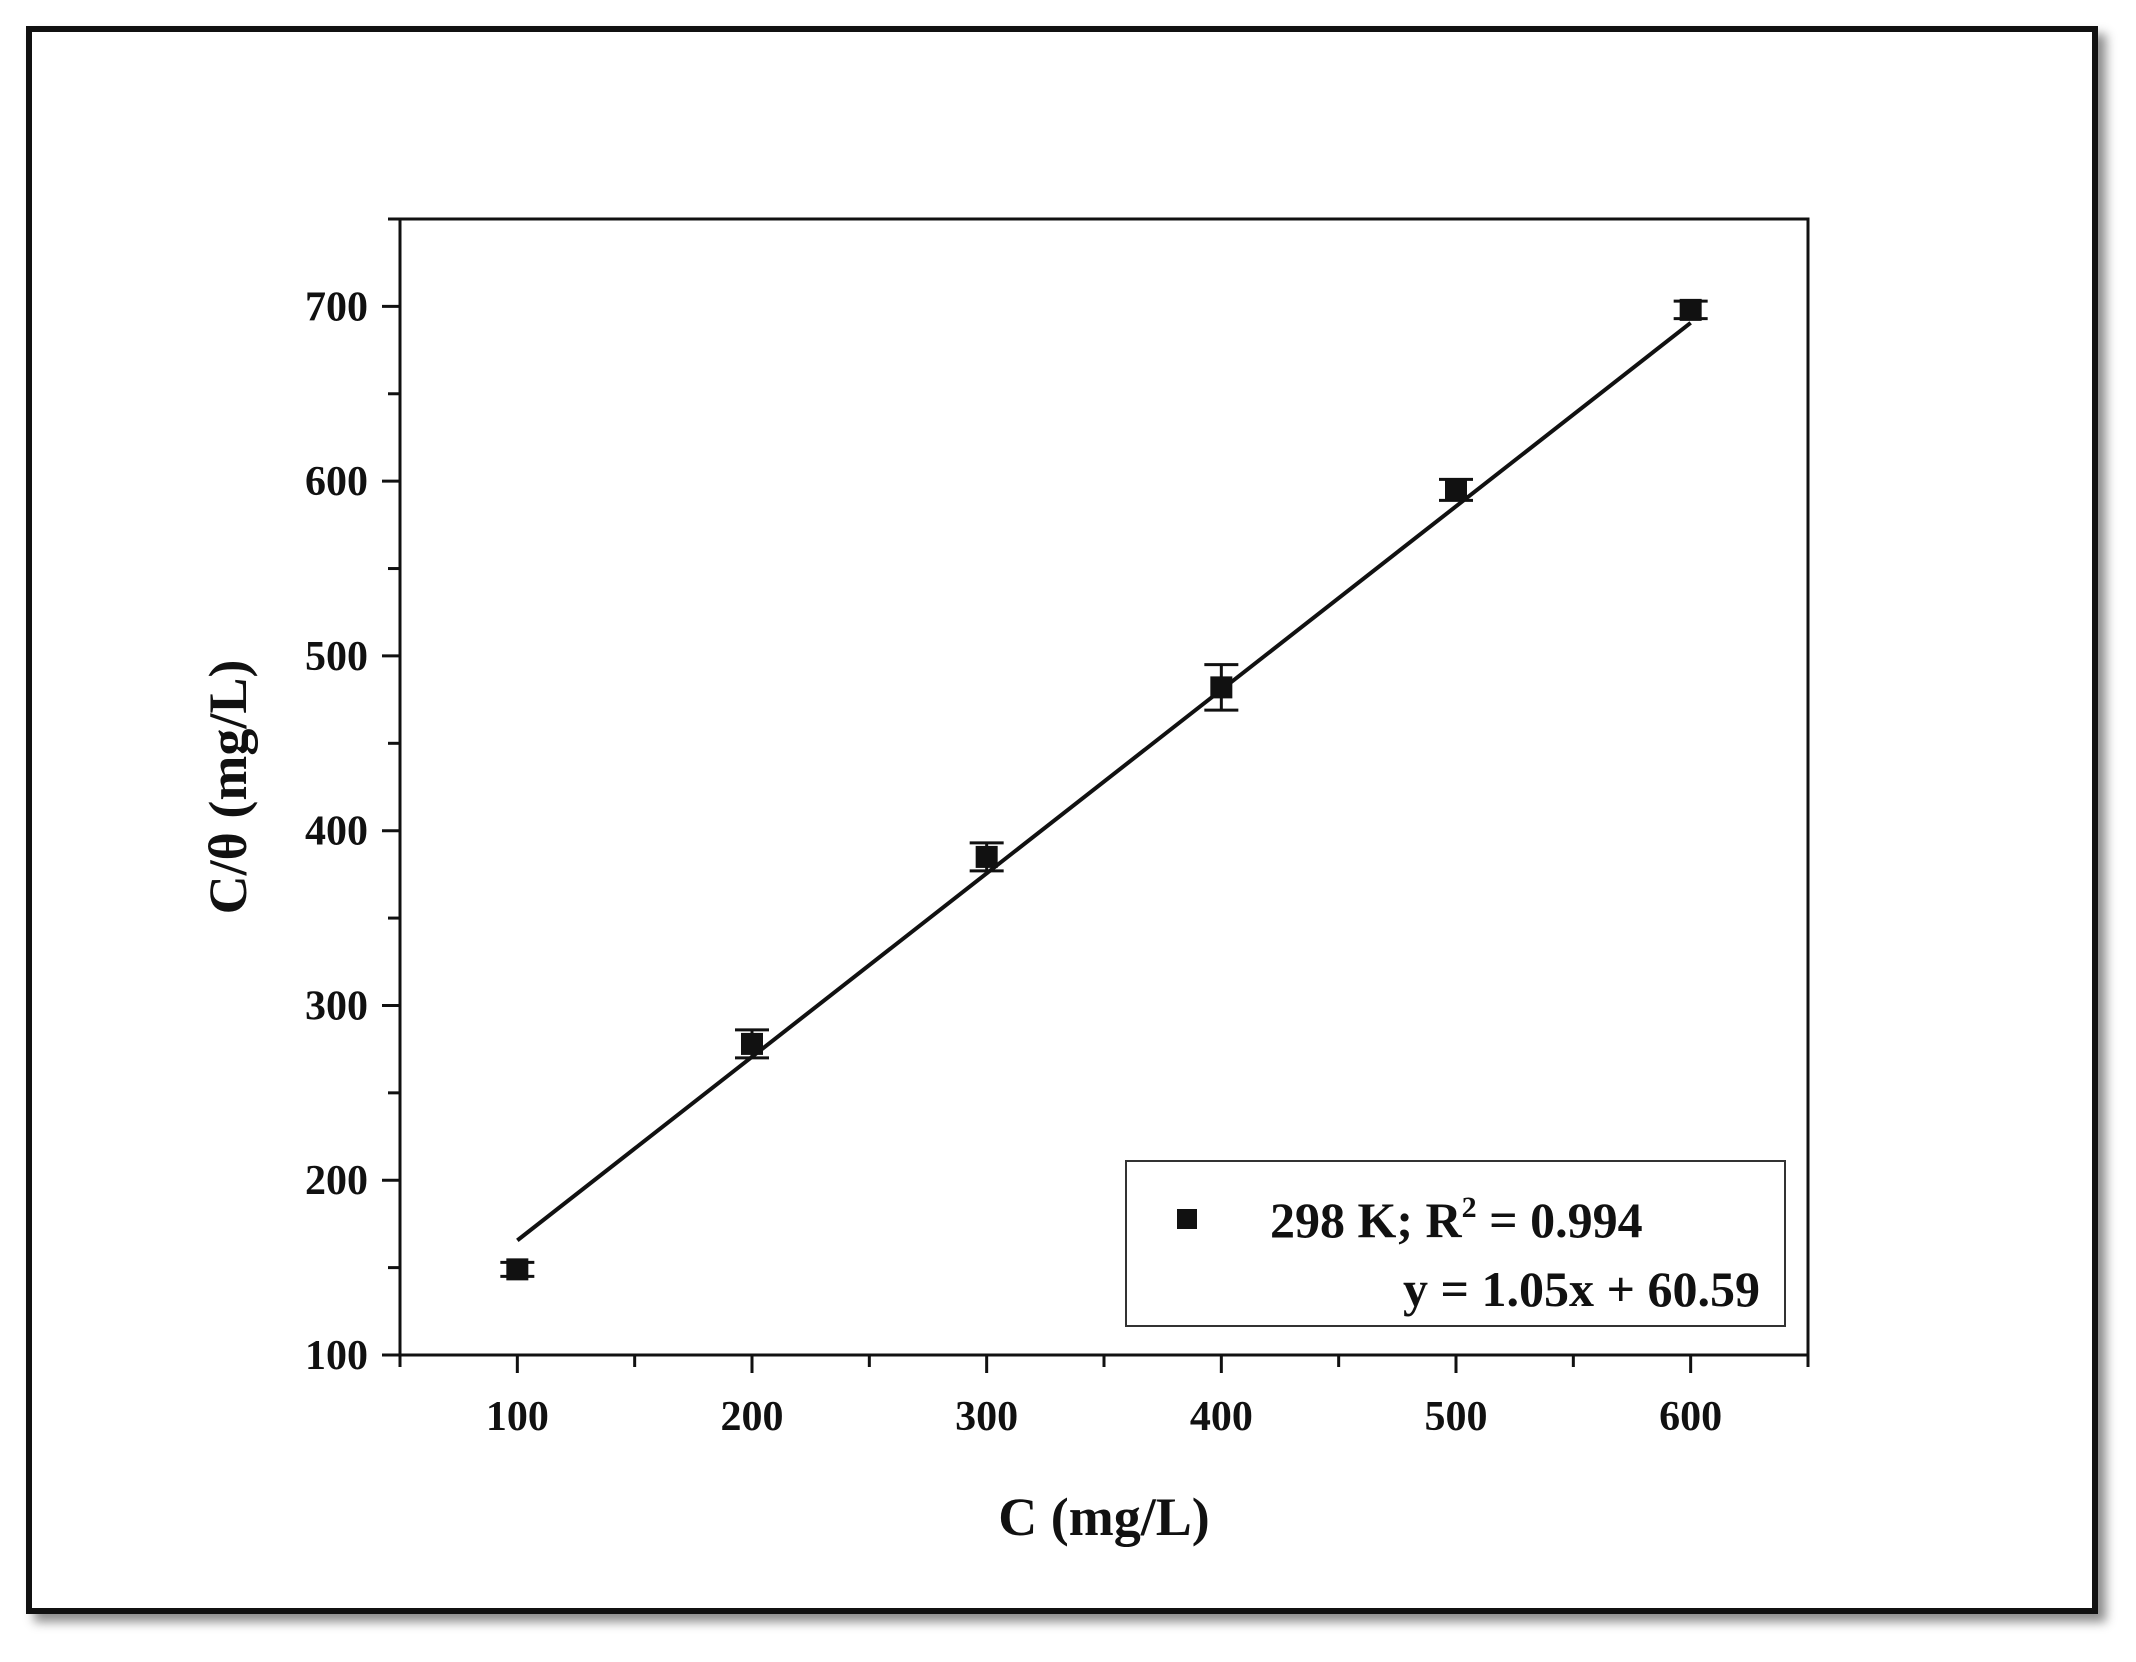 The image size is (2136, 1662). Describe the element at coordinates (1581, 1289) in the screenshot. I see `legend-fit-equation: y = 1.05x + 60.59` at that location.